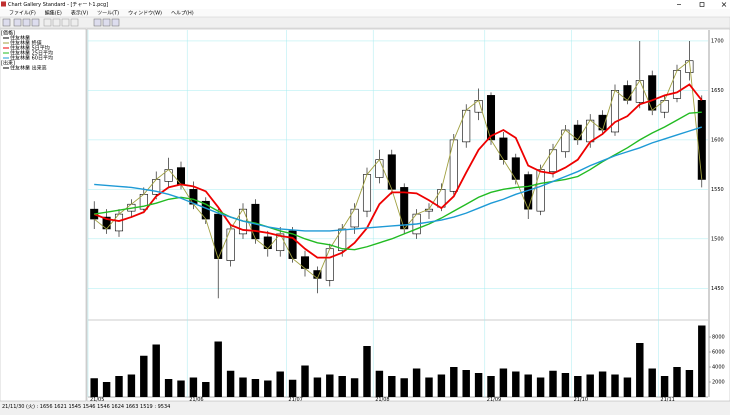 The image size is (730, 415). I want to click on toolbar, so click(365, 22).